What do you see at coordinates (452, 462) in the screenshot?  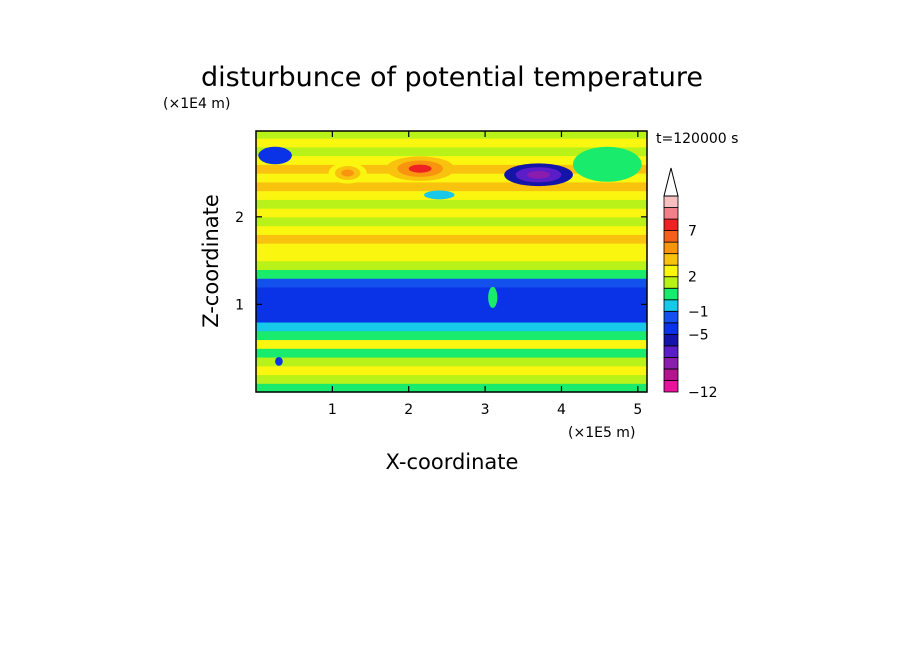 I see `x-axis-label: X-coordinate` at bounding box center [452, 462].